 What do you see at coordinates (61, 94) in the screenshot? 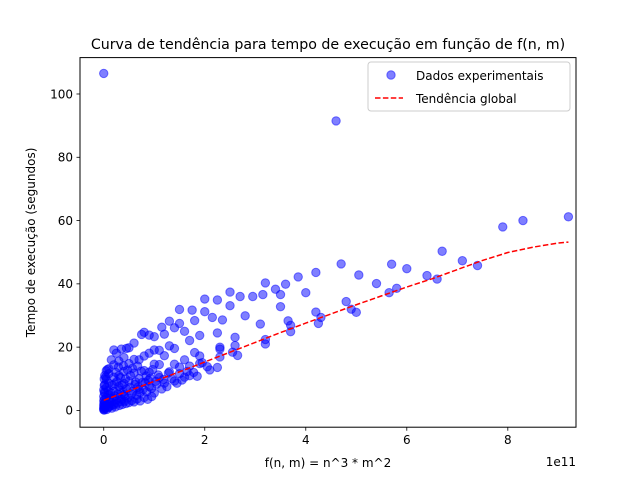
I see `y-tick-label: 100` at bounding box center [61, 94].